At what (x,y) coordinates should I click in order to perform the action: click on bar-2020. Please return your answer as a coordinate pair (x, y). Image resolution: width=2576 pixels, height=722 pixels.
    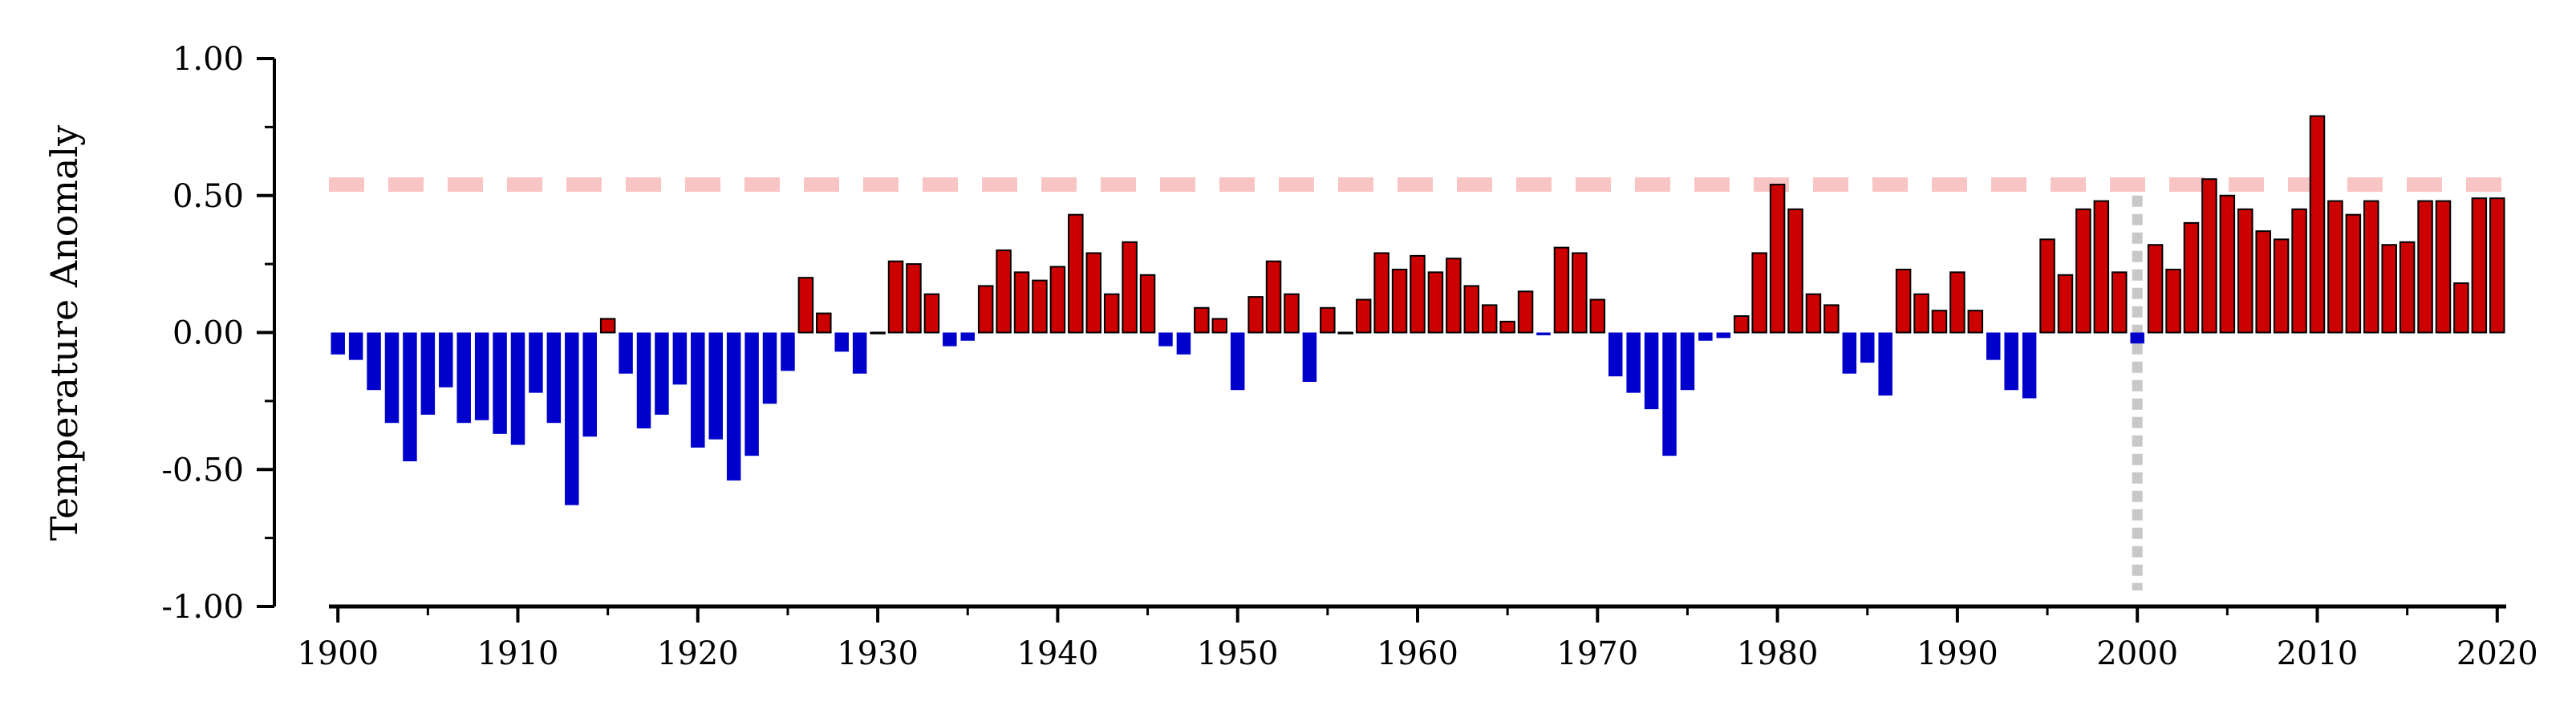
    Looking at the image, I should click on (2497, 265).